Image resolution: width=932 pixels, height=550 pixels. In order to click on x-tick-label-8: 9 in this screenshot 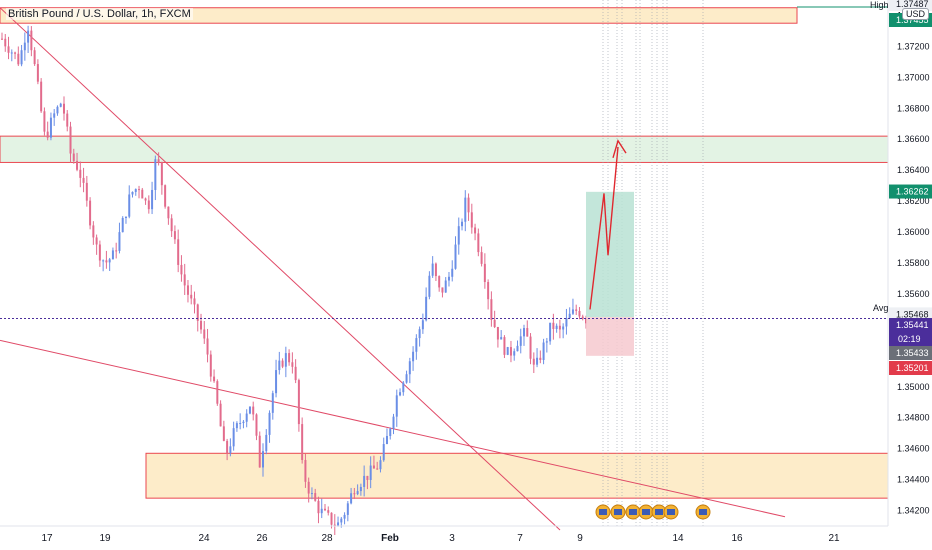, I will do `click(580, 538)`.